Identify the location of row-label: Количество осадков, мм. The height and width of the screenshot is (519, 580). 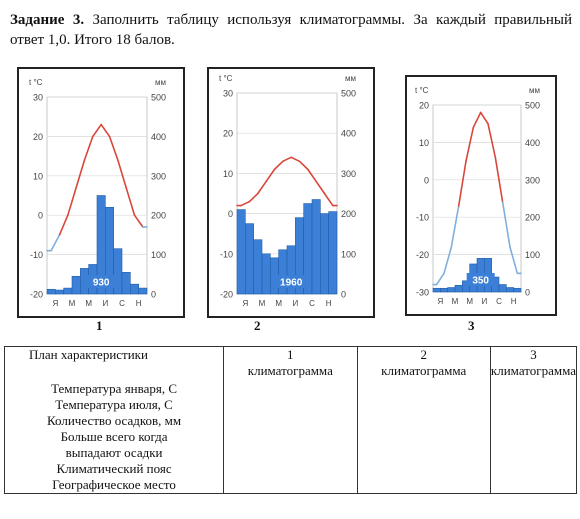
(114, 421).